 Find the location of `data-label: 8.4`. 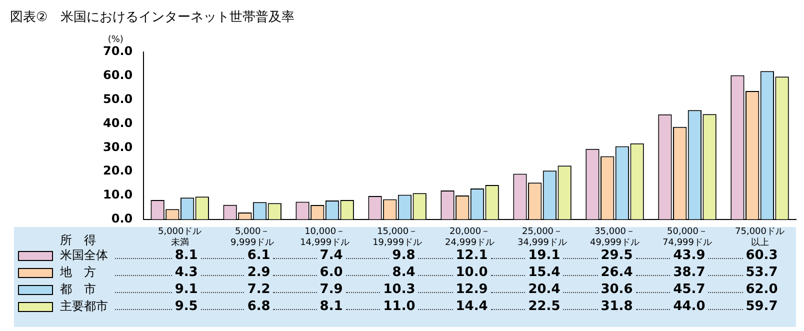

data-label: 8.4 is located at coordinates (404, 272).